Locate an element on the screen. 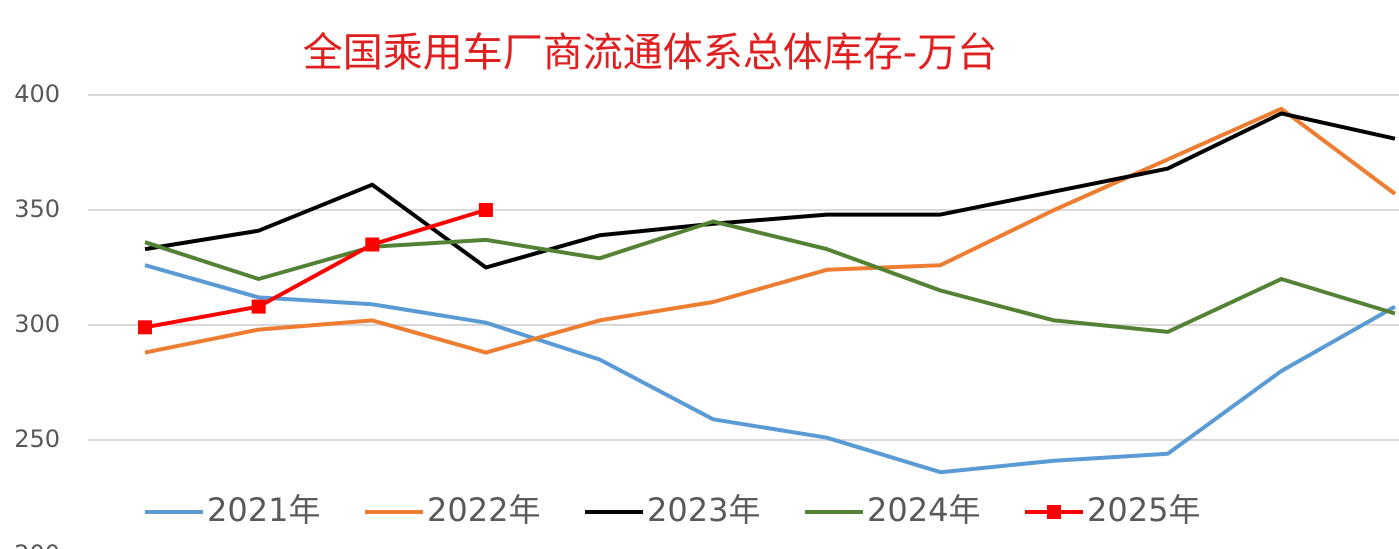 Image resolution: width=1399 pixels, height=549 pixels. legend-label: 2022年 is located at coordinates (483, 510).